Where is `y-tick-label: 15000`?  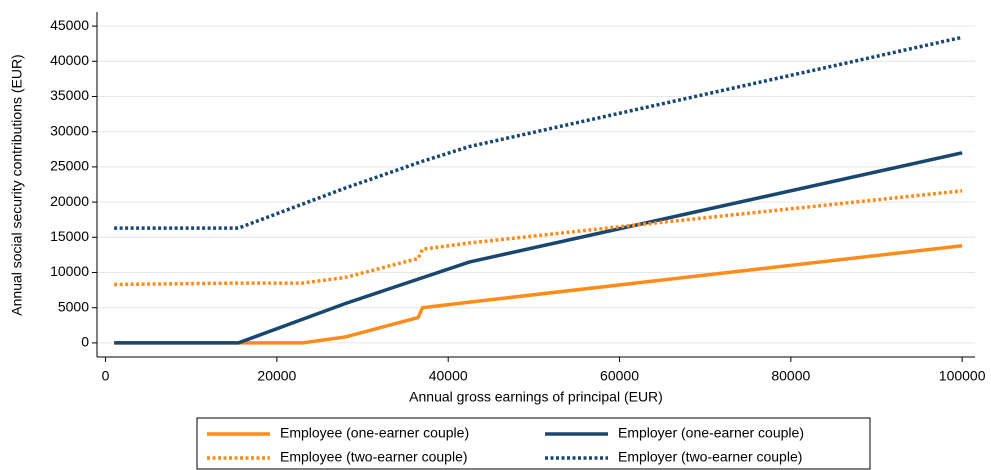 y-tick-label: 15000 is located at coordinates (69, 236).